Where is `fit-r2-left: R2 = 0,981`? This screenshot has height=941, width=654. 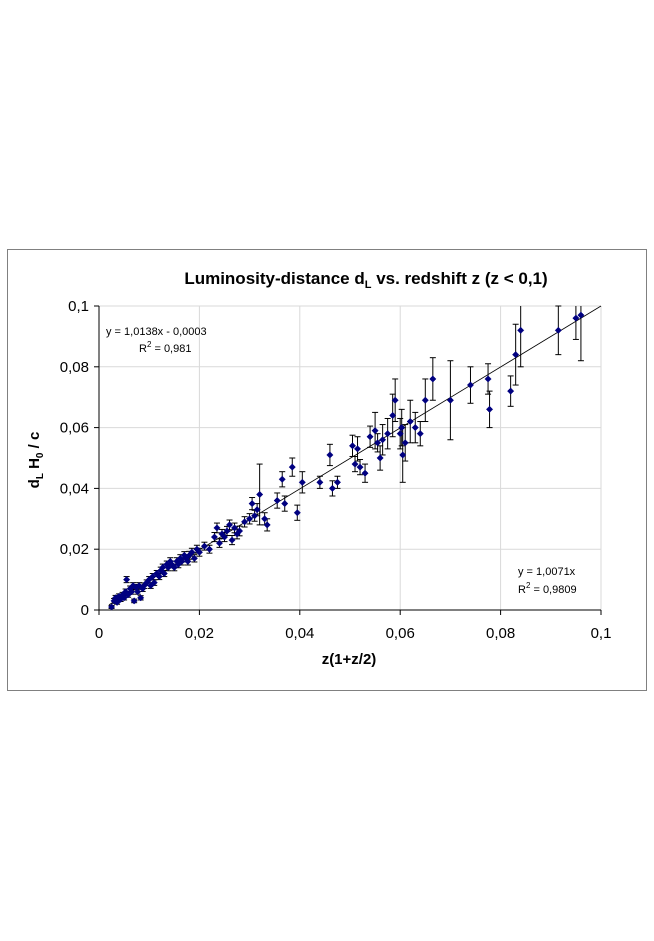
fit-r2-left: R2 = 0,981 is located at coordinates (165, 347).